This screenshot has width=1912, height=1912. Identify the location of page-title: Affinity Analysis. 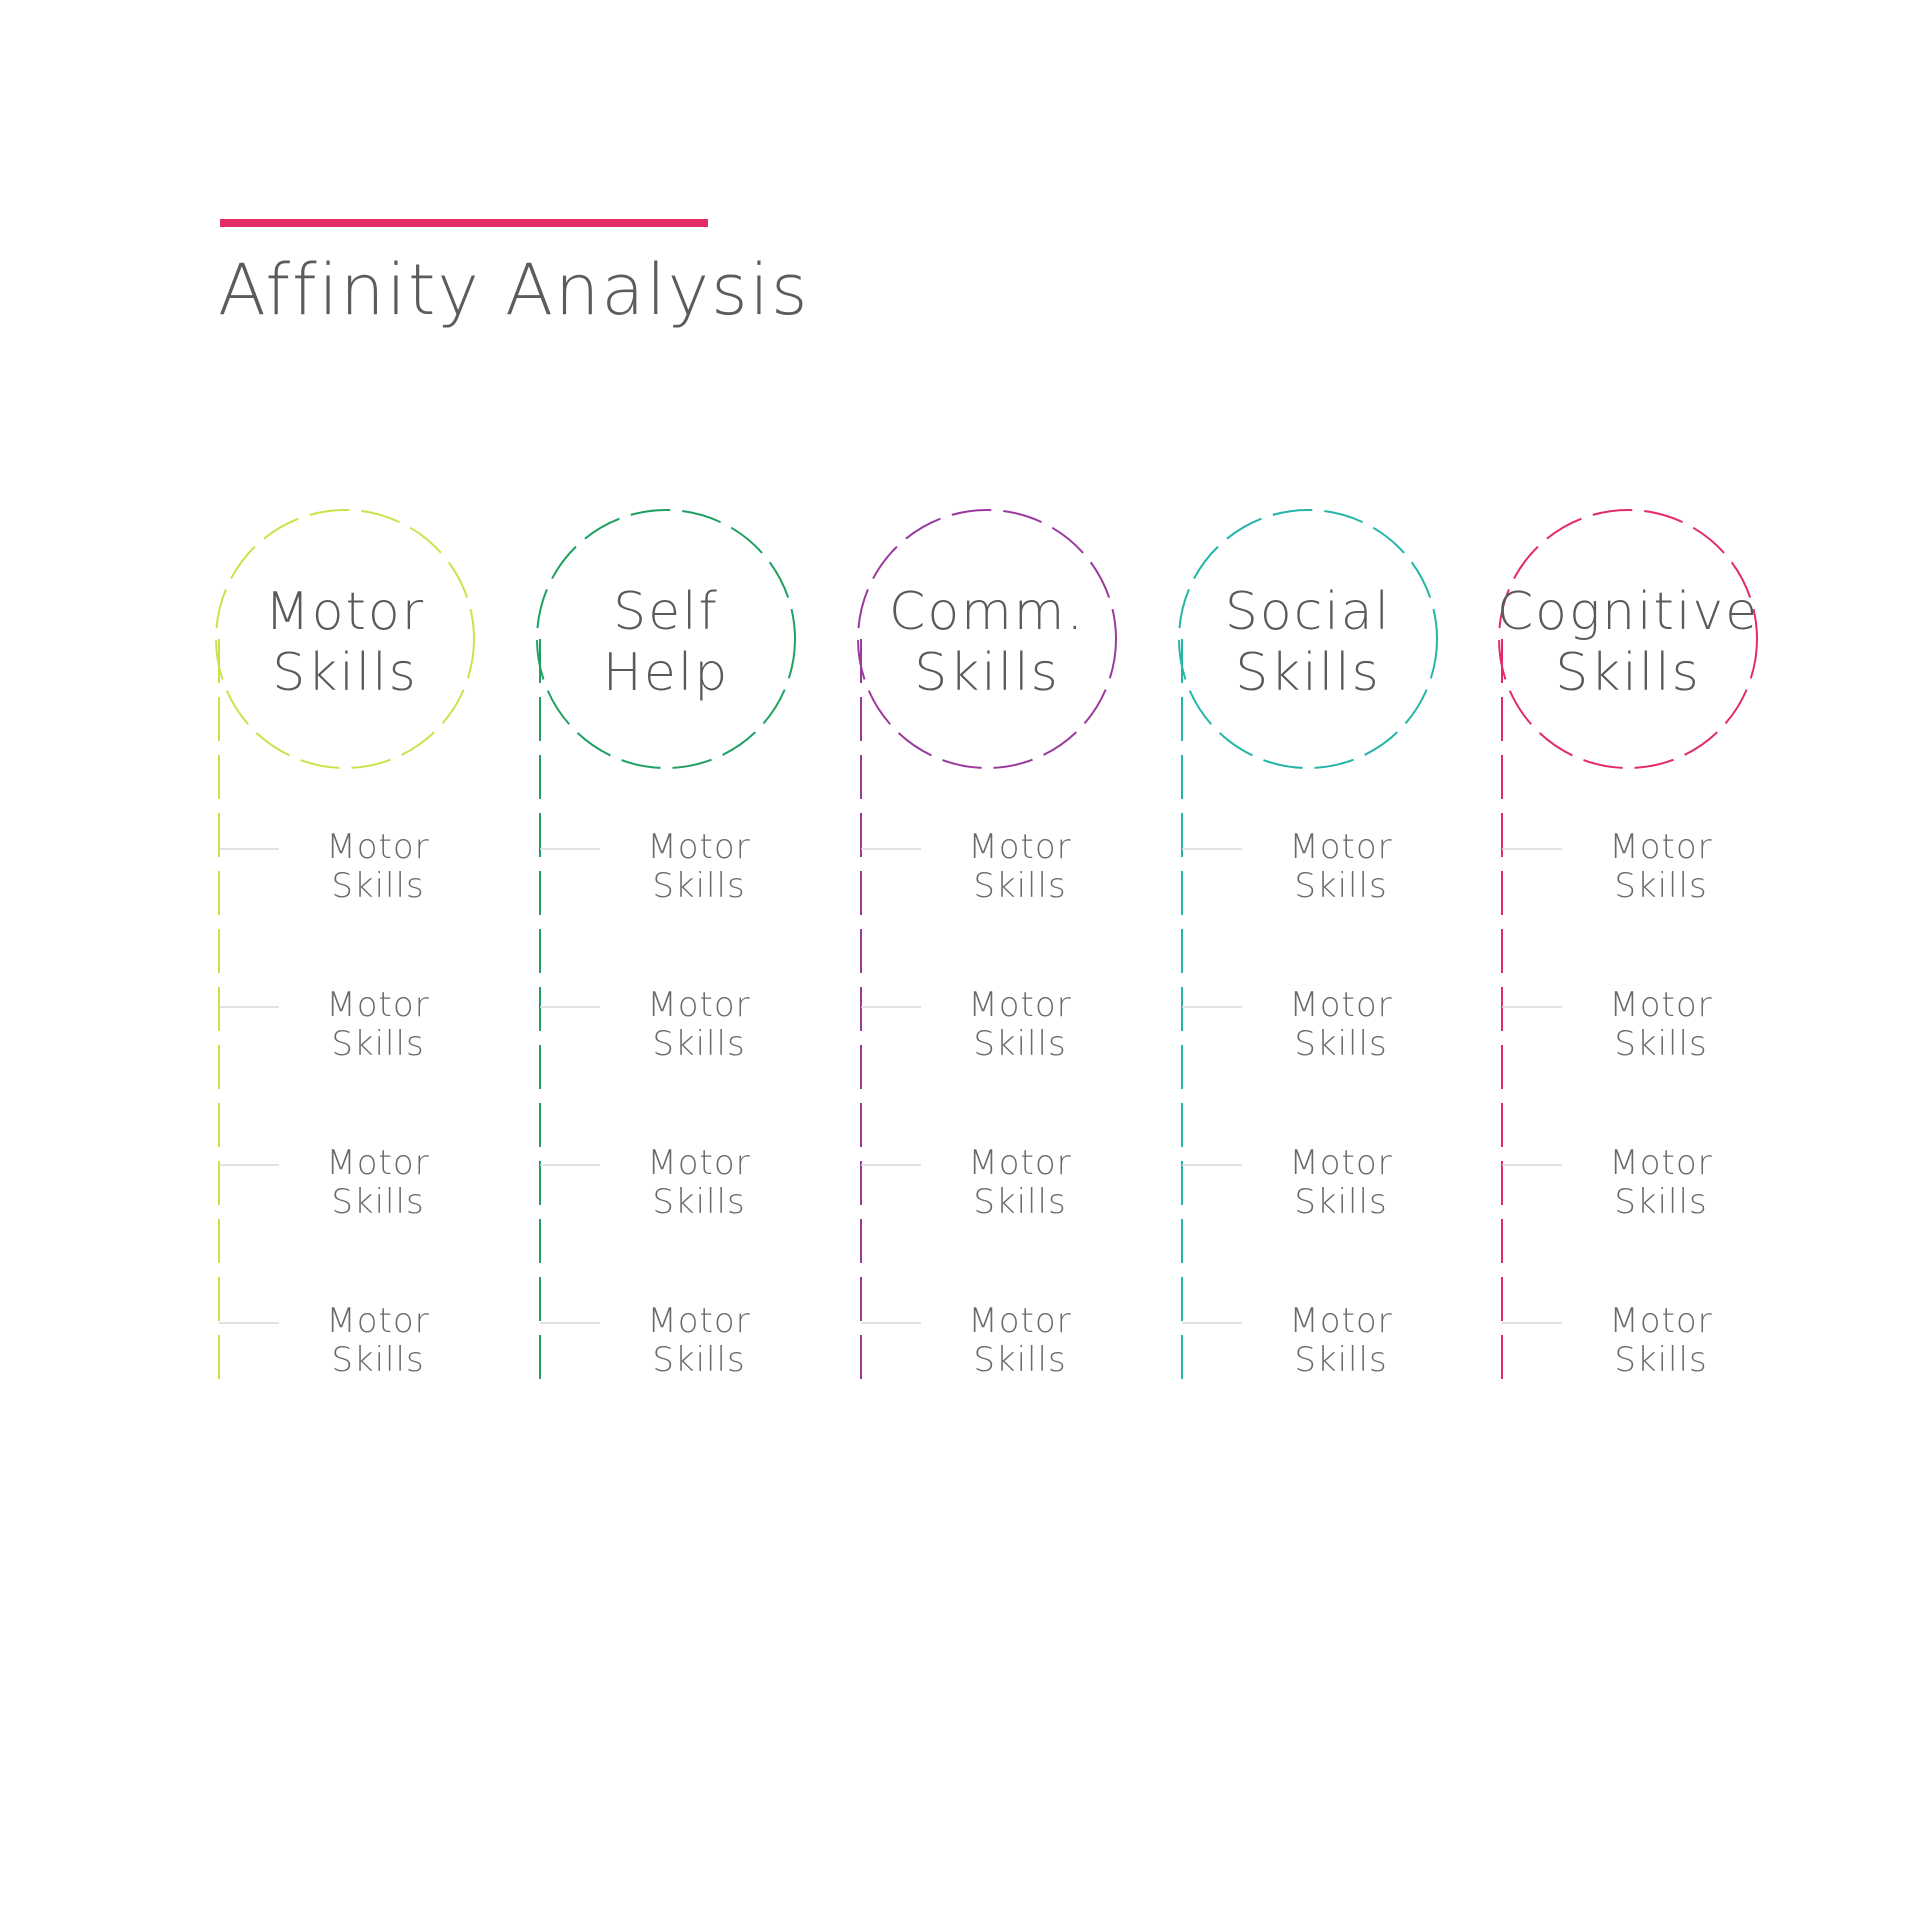
(514, 290).